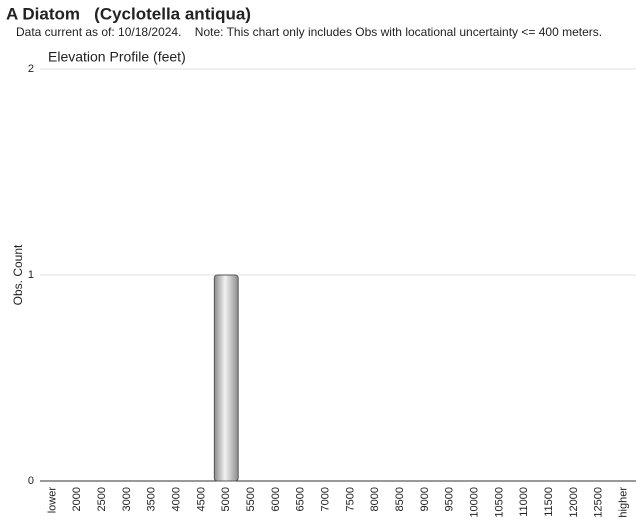 The image size is (640, 523). What do you see at coordinates (117, 57) in the screenshot?
I see `chart-title: Elevation Profile (feet)` at bounding box center [117, 57].